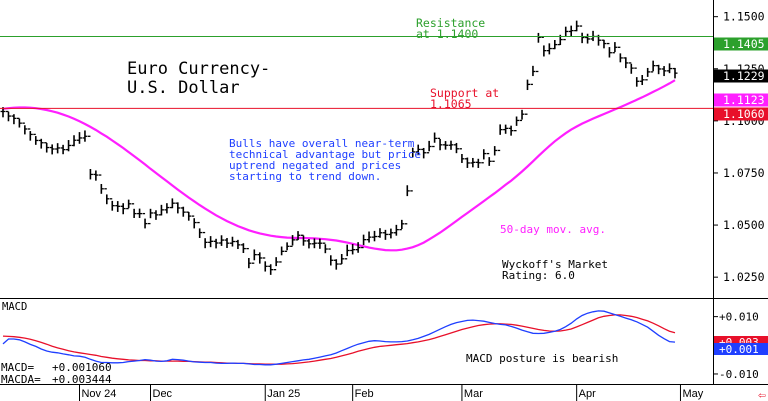 This screenshot has height=401, width=768. I want to click on macd-tags: +0.003+0.001, so click(741, 346).